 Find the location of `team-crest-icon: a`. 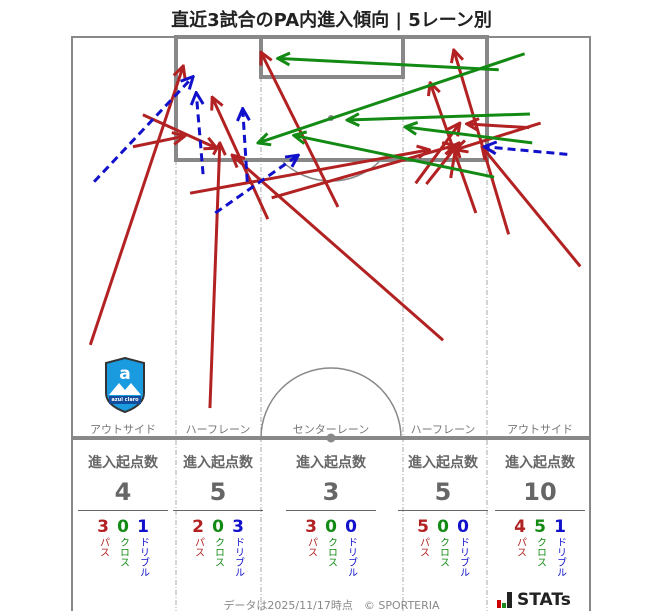

team-crest-icon: a is located at coordinates (125, 385).